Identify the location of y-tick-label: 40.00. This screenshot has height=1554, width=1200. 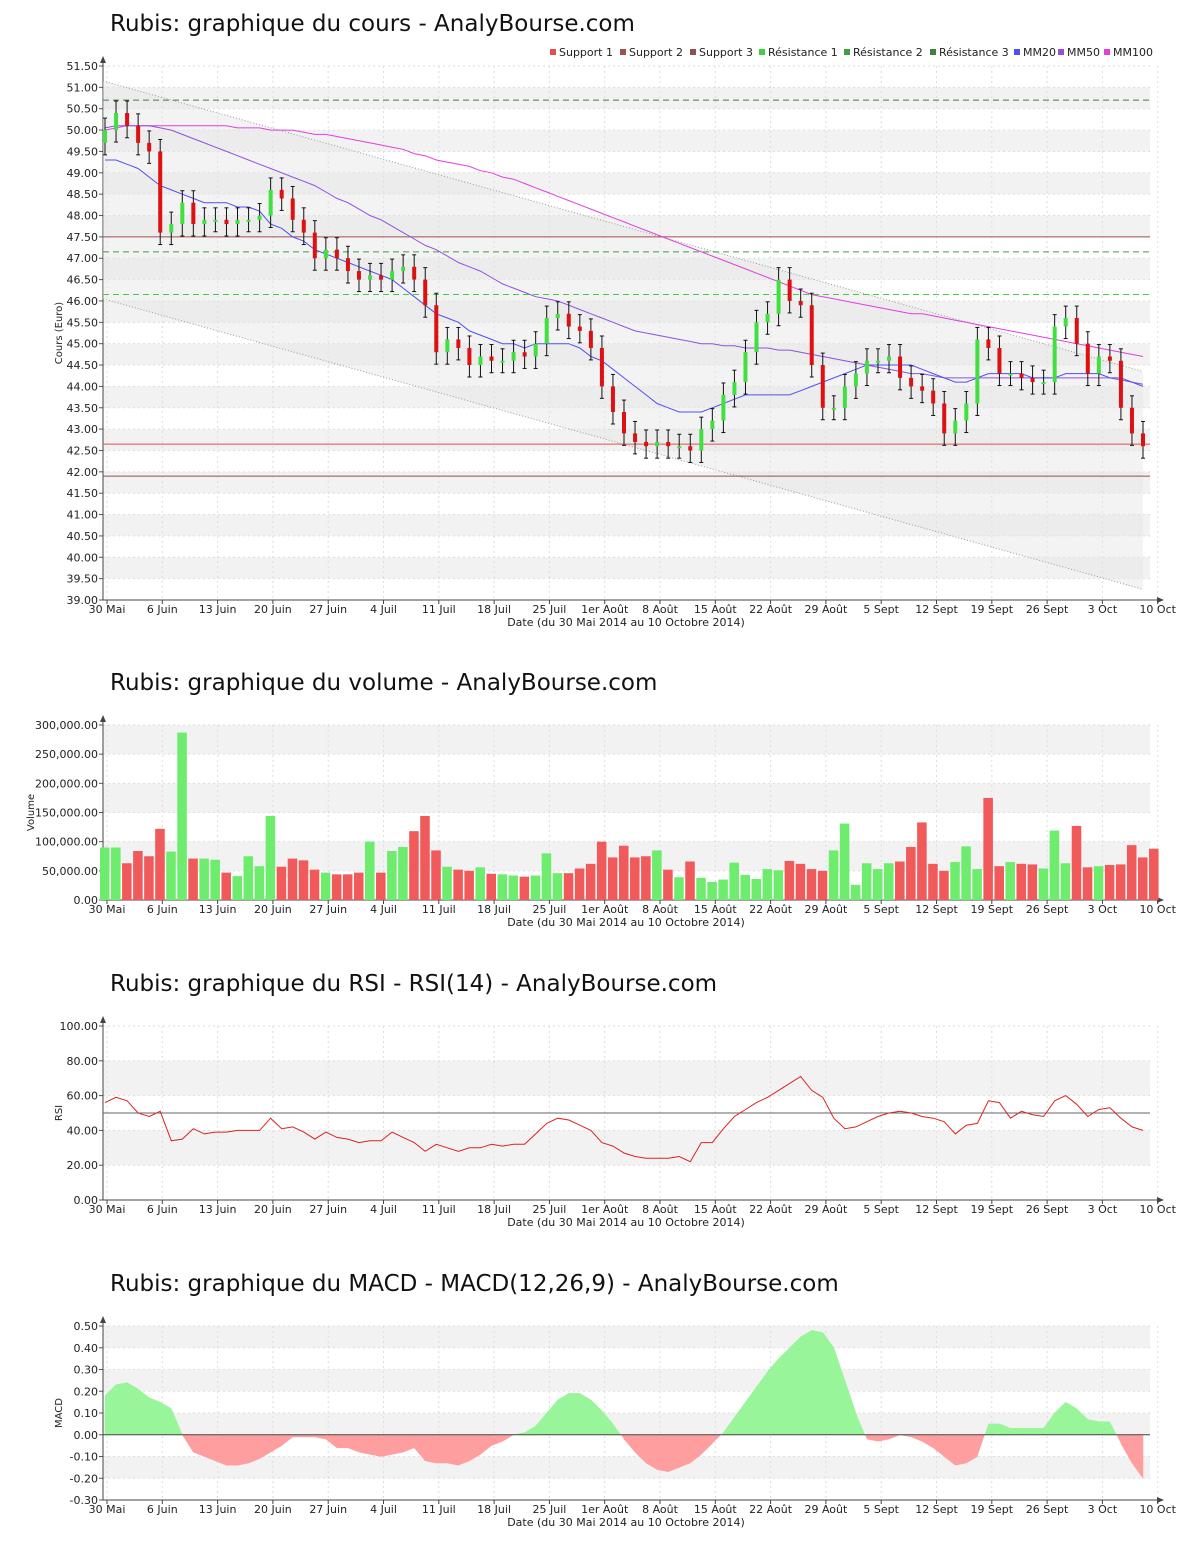
(83, 1130).